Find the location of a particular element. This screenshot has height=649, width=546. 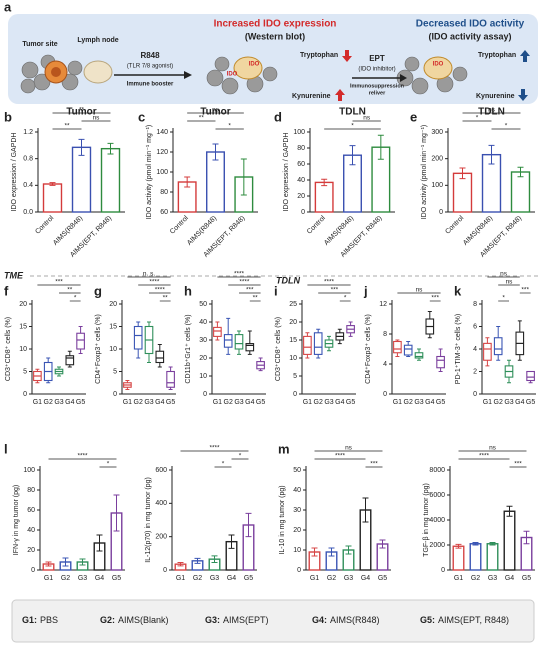

y-tick-label: 2000 is located at coordinates (437, 545).